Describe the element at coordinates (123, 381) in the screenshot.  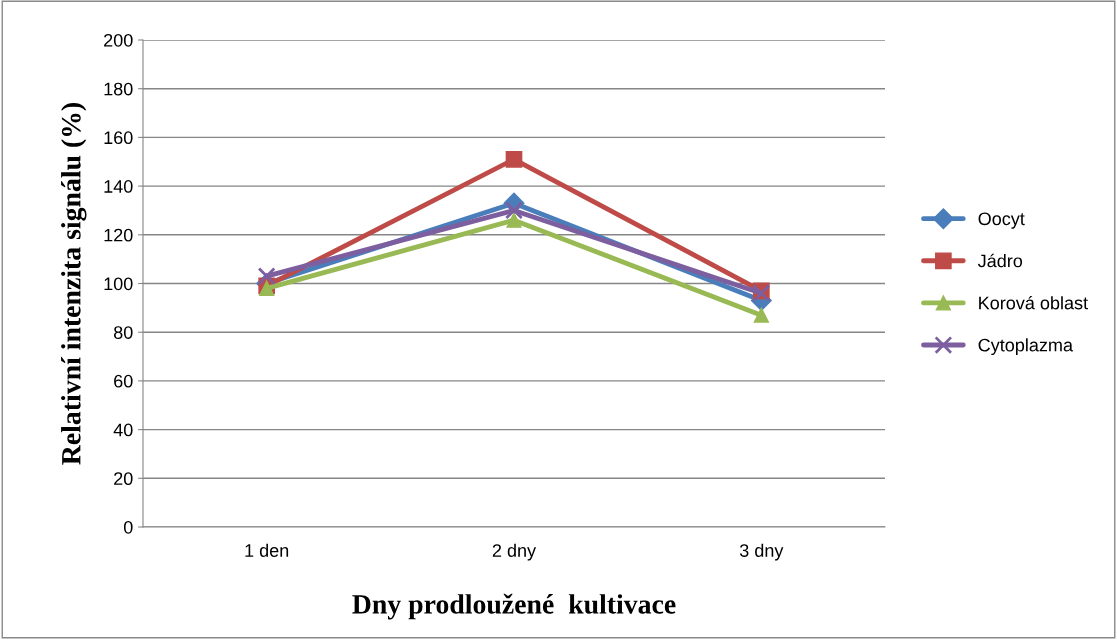
I see `y-tick-label: 60` at that location.